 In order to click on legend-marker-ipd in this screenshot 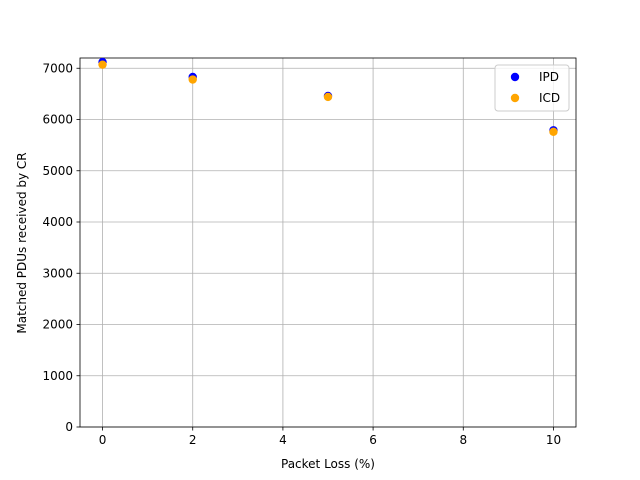, I will do `click(515, 77)`.